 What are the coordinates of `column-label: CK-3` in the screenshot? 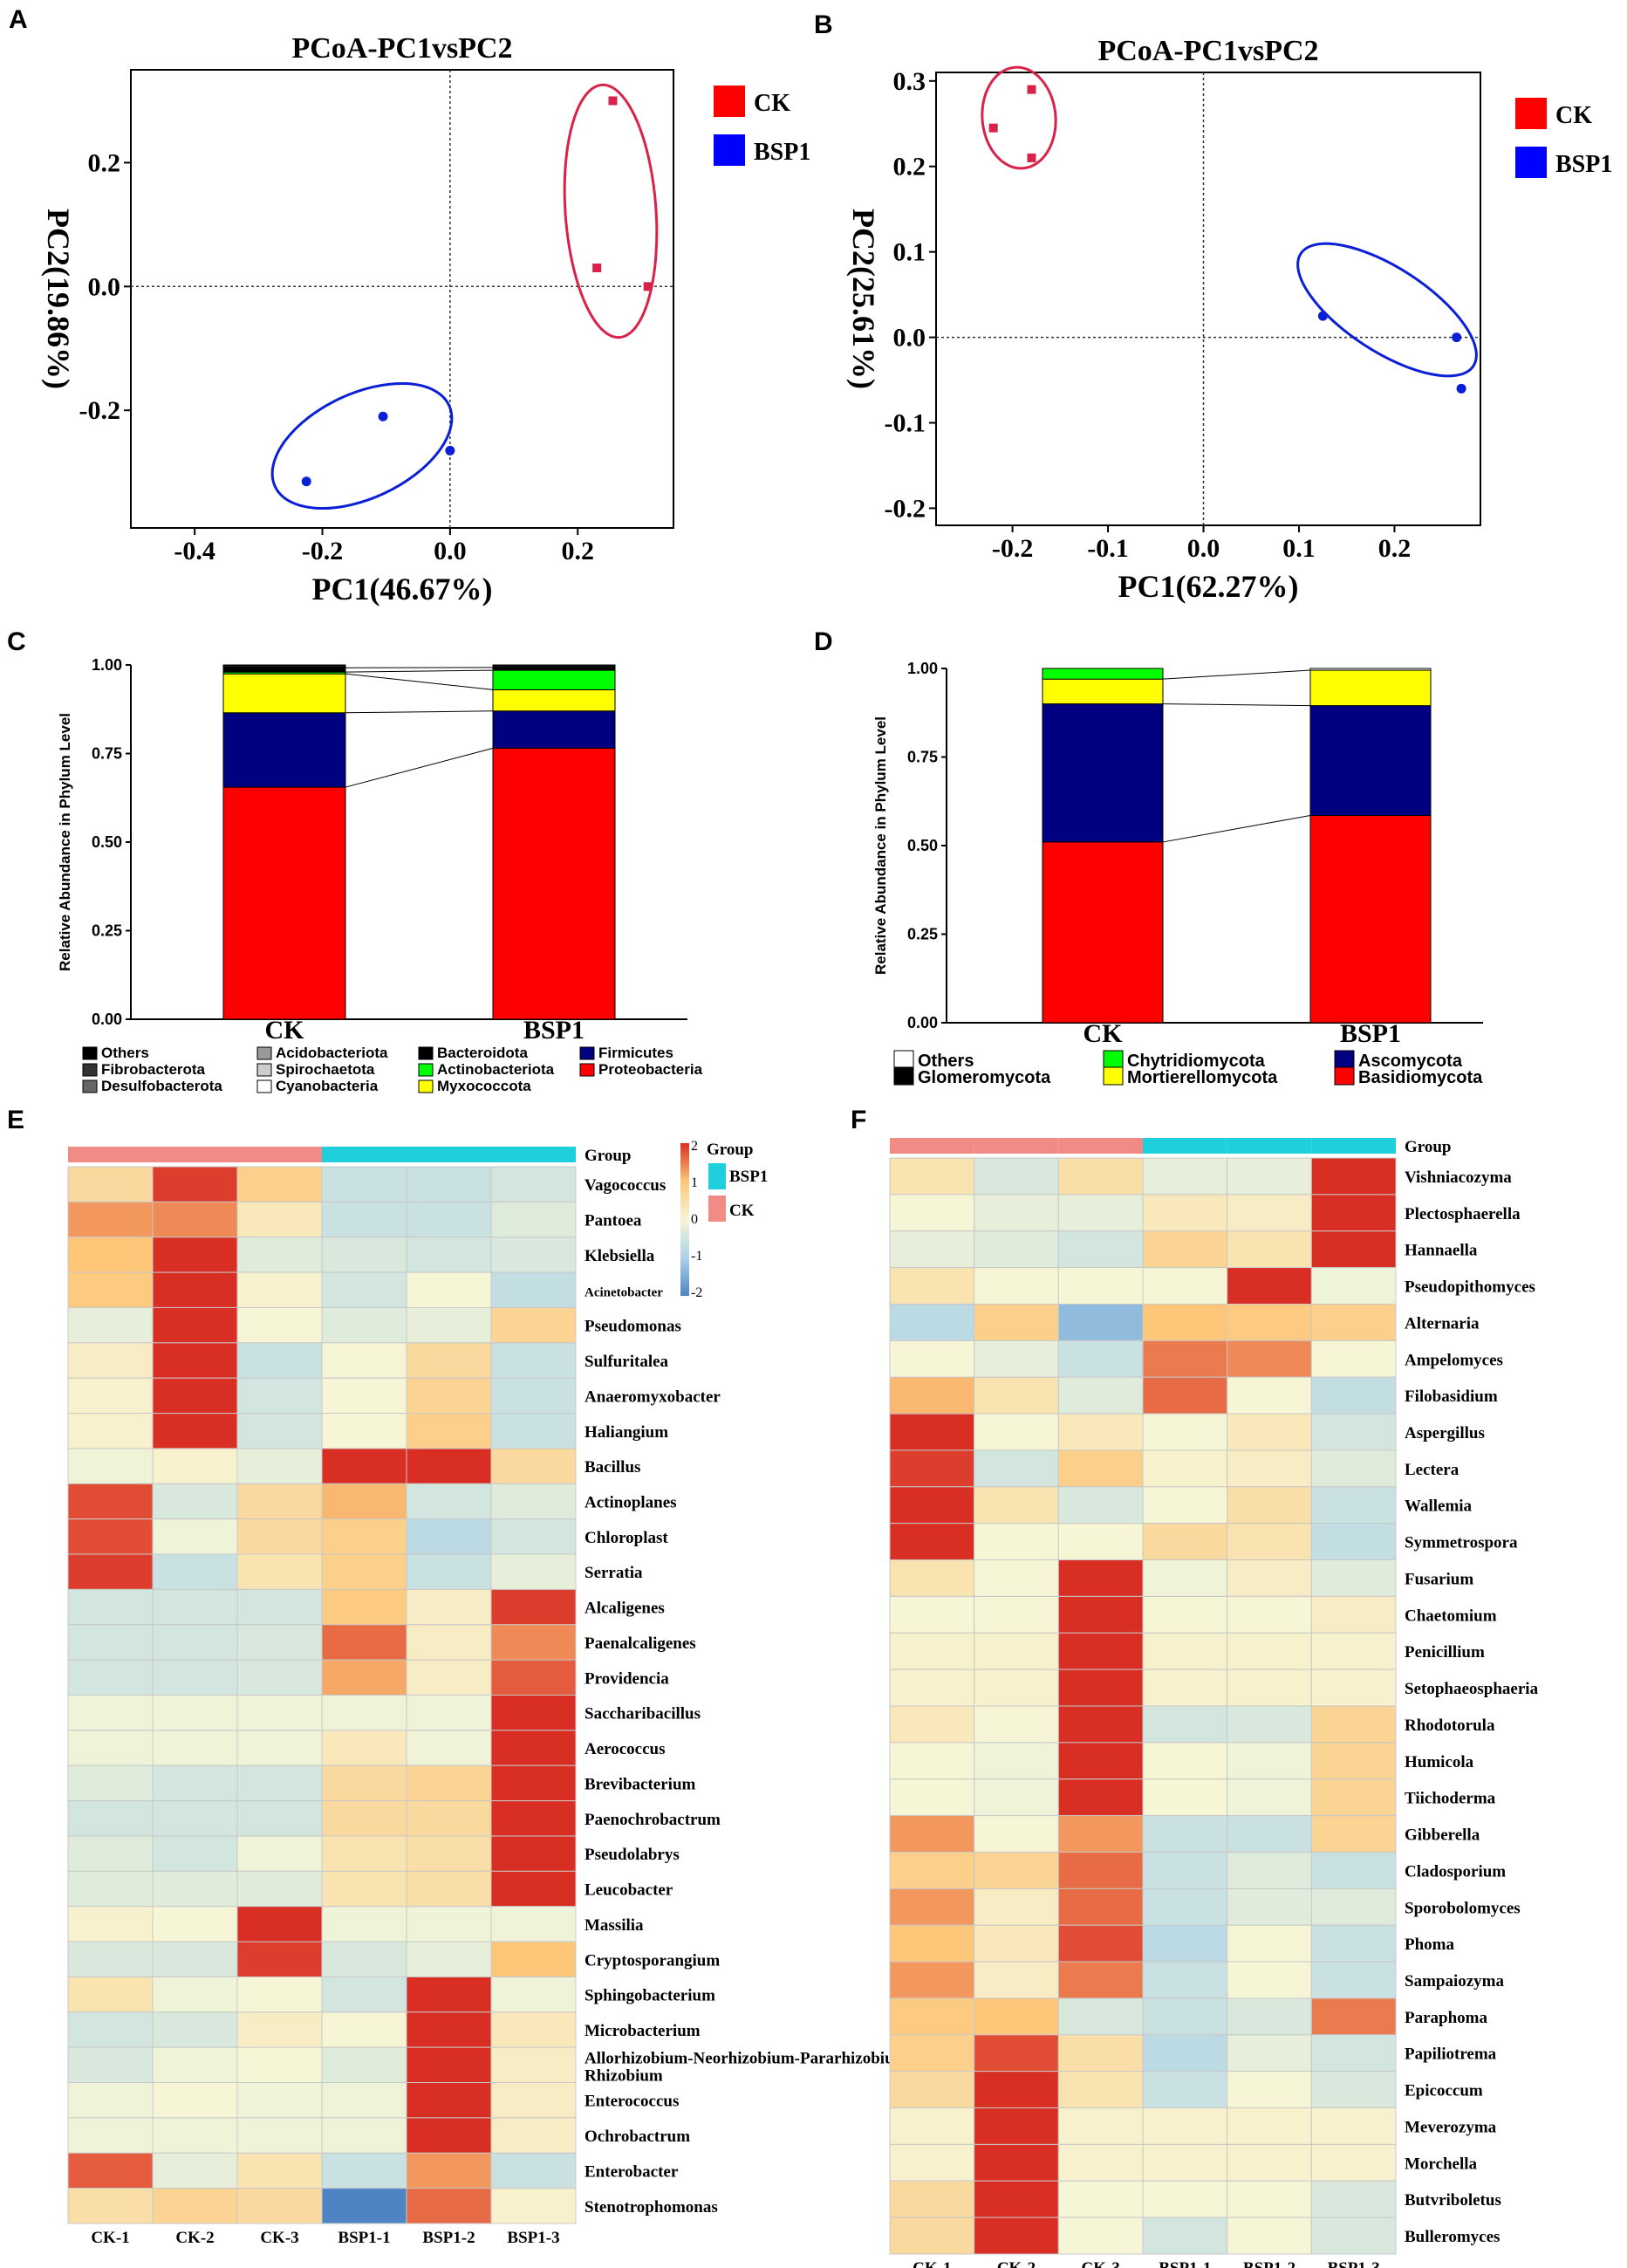 It's located at (279, 2238).